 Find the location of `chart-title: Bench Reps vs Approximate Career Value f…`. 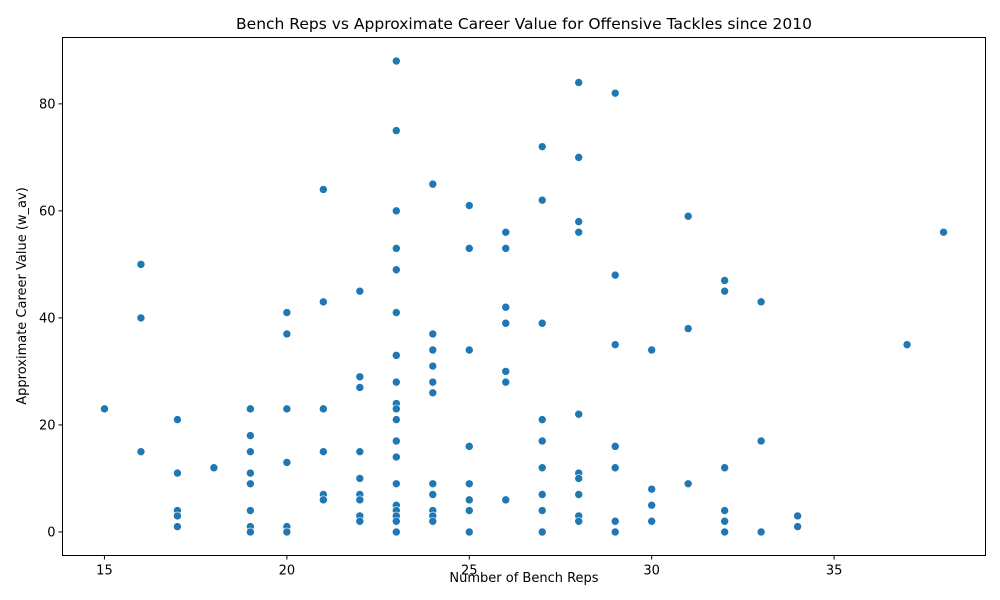

chart-title: Bench Reps vs Approximate Career Value f… is located at coordinates (524, 24).